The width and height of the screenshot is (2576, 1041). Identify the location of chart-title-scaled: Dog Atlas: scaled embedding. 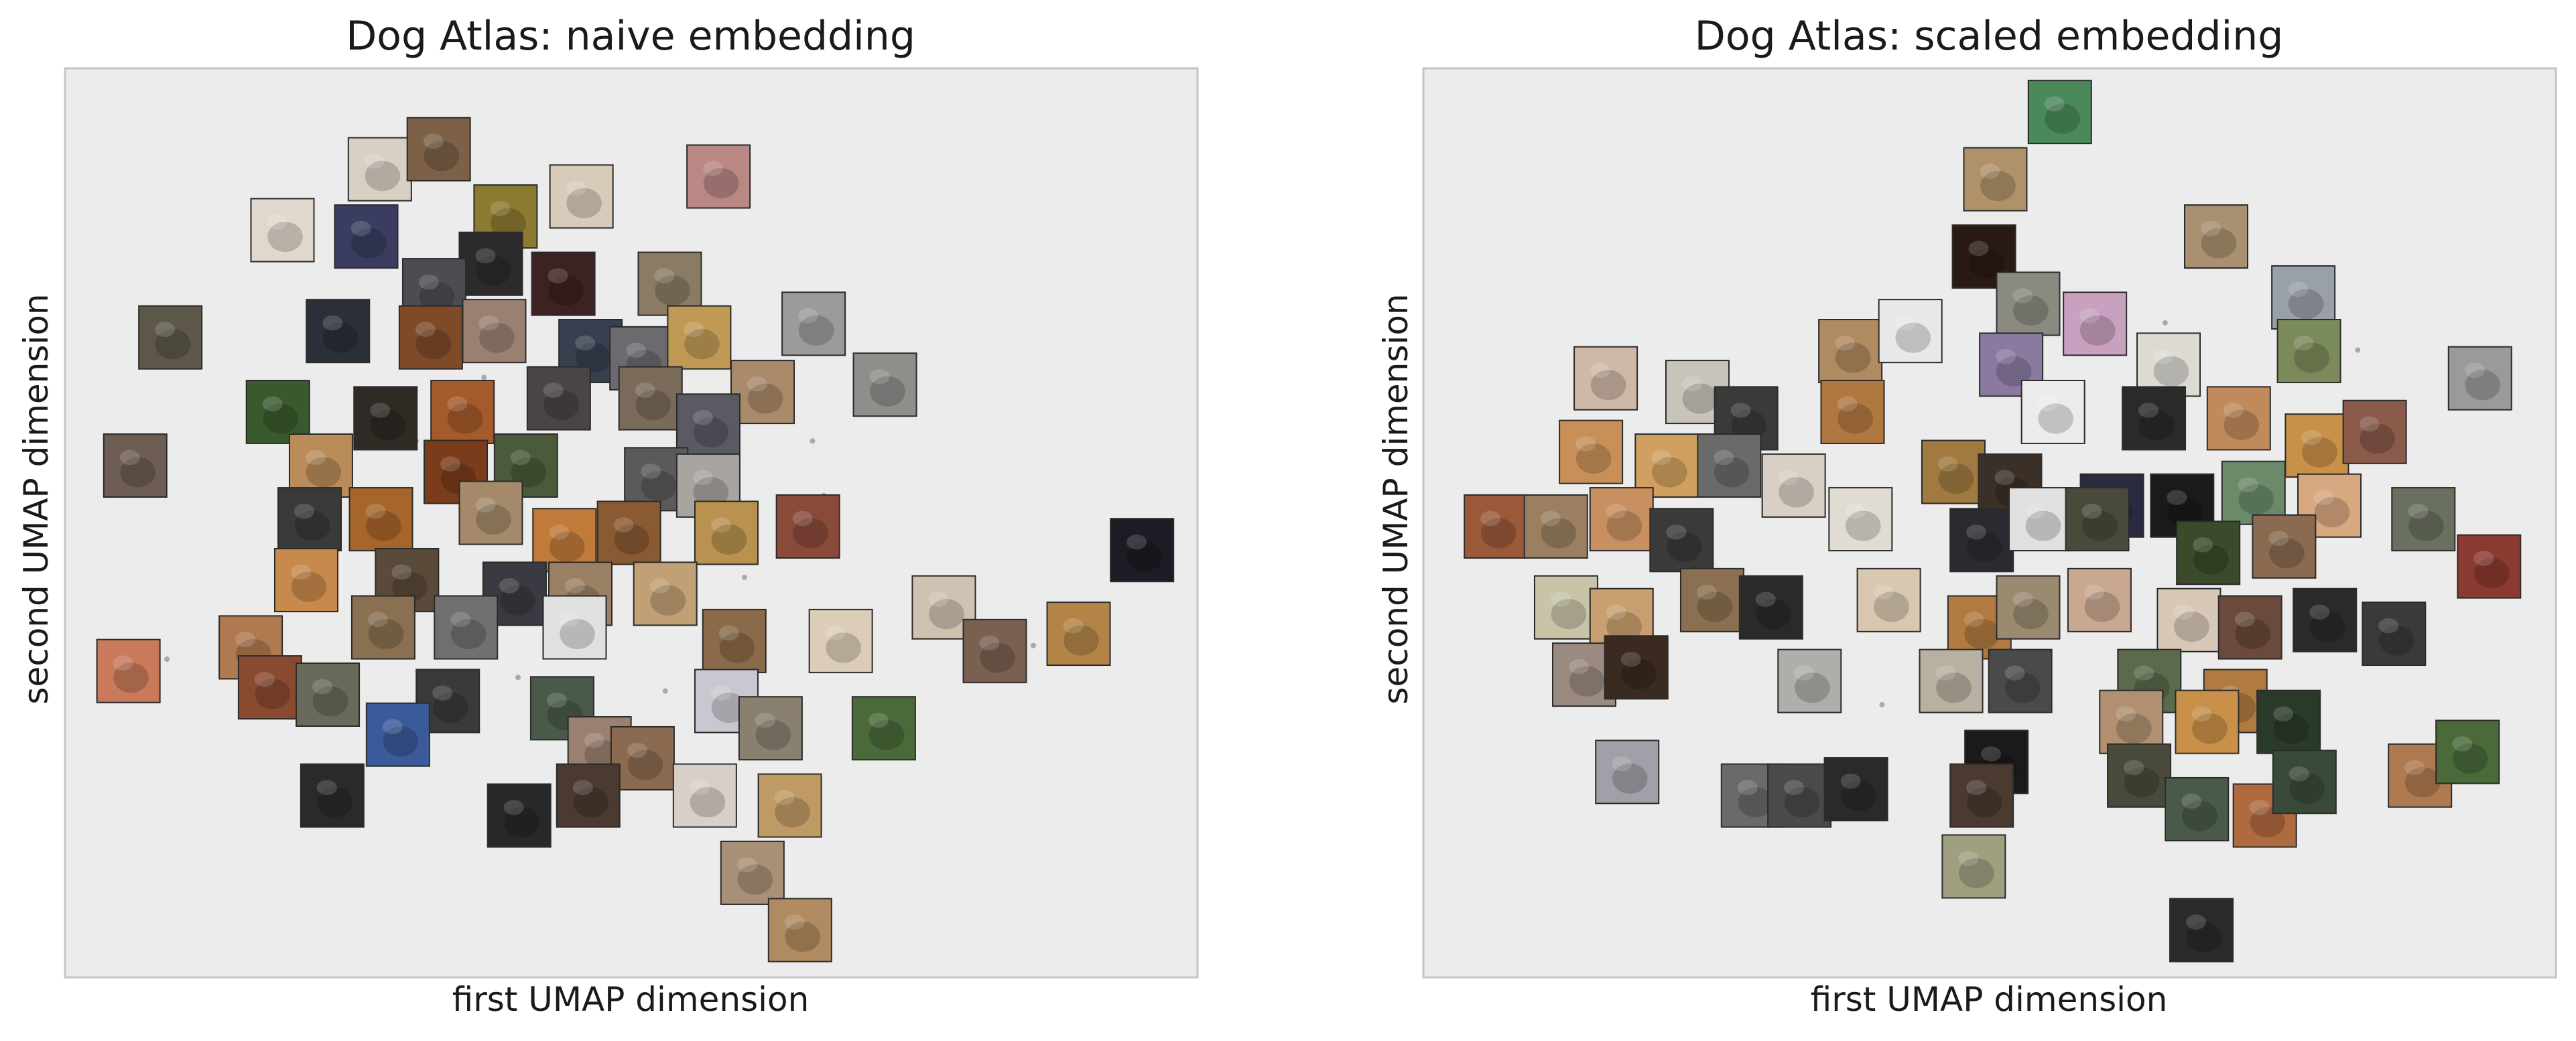
(1989, 36).